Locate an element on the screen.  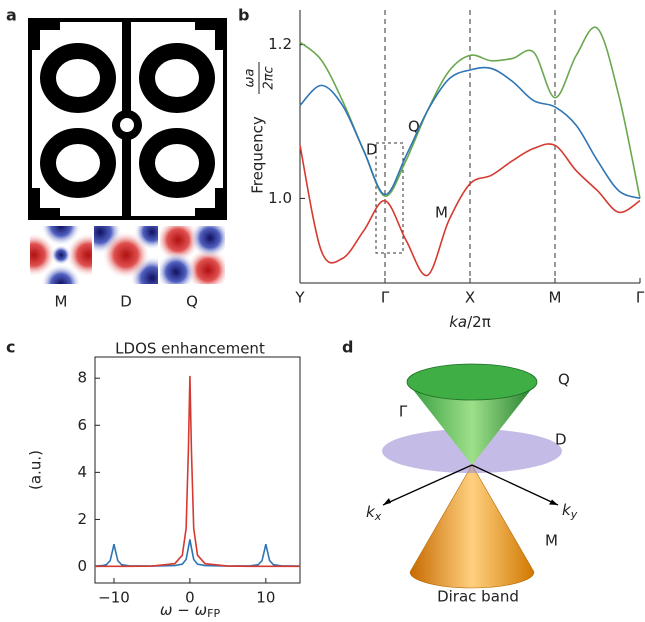
series-label: M is located at coordinates (441, 213).